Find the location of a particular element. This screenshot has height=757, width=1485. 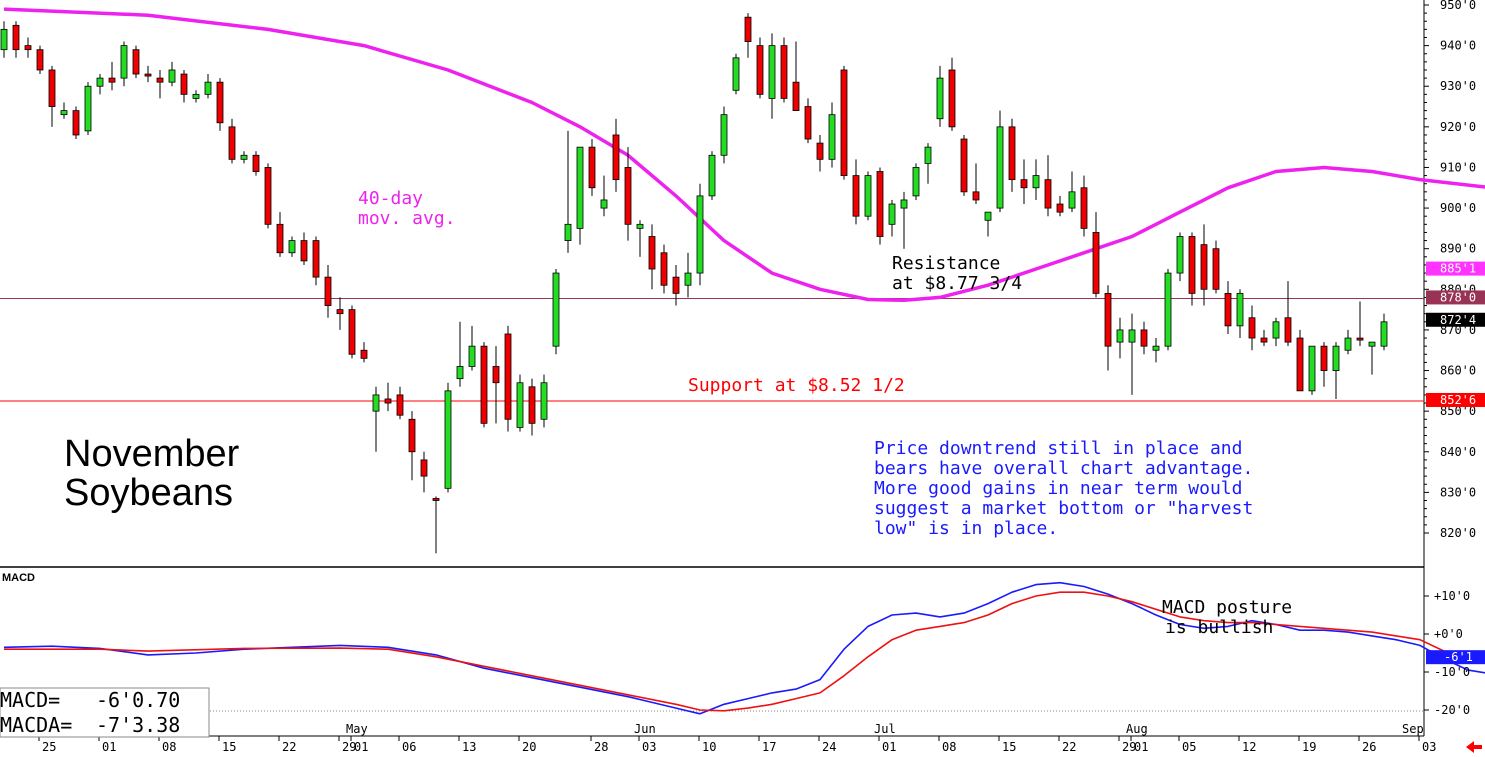

macd-badge-label: -6'1 is located at coordinates (1458, 657).